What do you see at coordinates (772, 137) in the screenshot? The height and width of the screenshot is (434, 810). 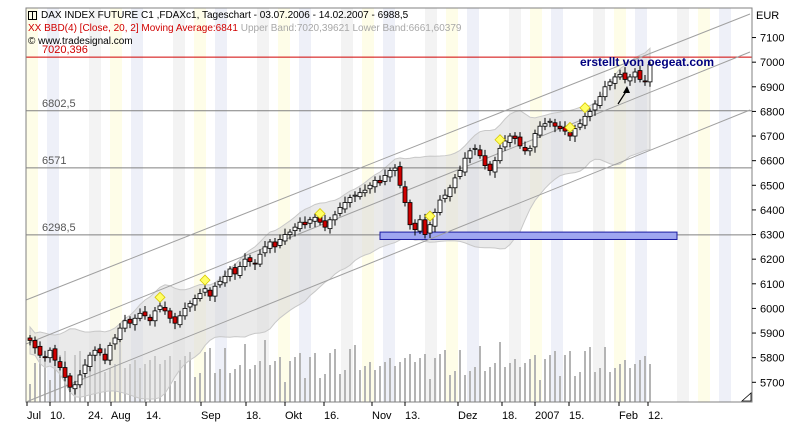 I see `y-tick-label: 6700` at bounding box center [772, 137].